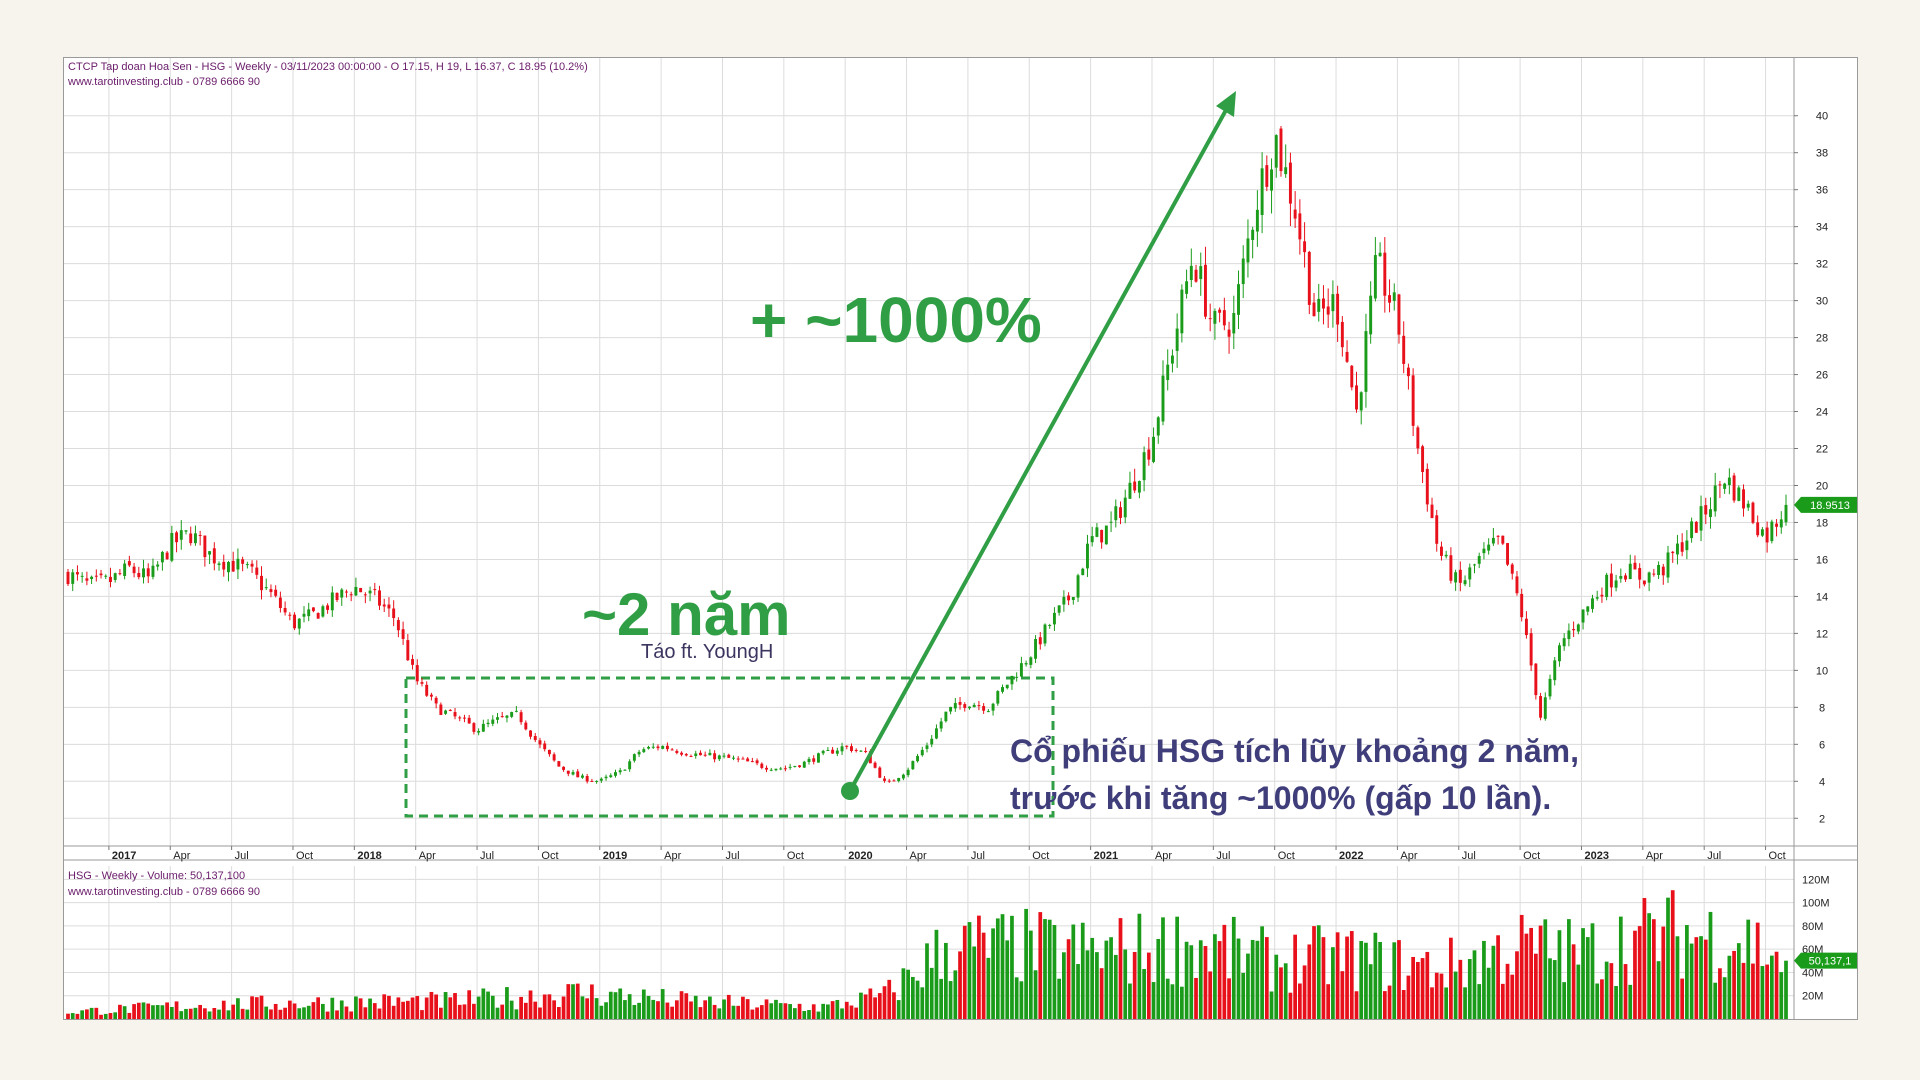 This screenshot has width=1920, height=1080. What do you see at coordinates (1822, 302) in the screenshot?
I see `y-tick-label-14: 30` at bounding box center [1822, 302].